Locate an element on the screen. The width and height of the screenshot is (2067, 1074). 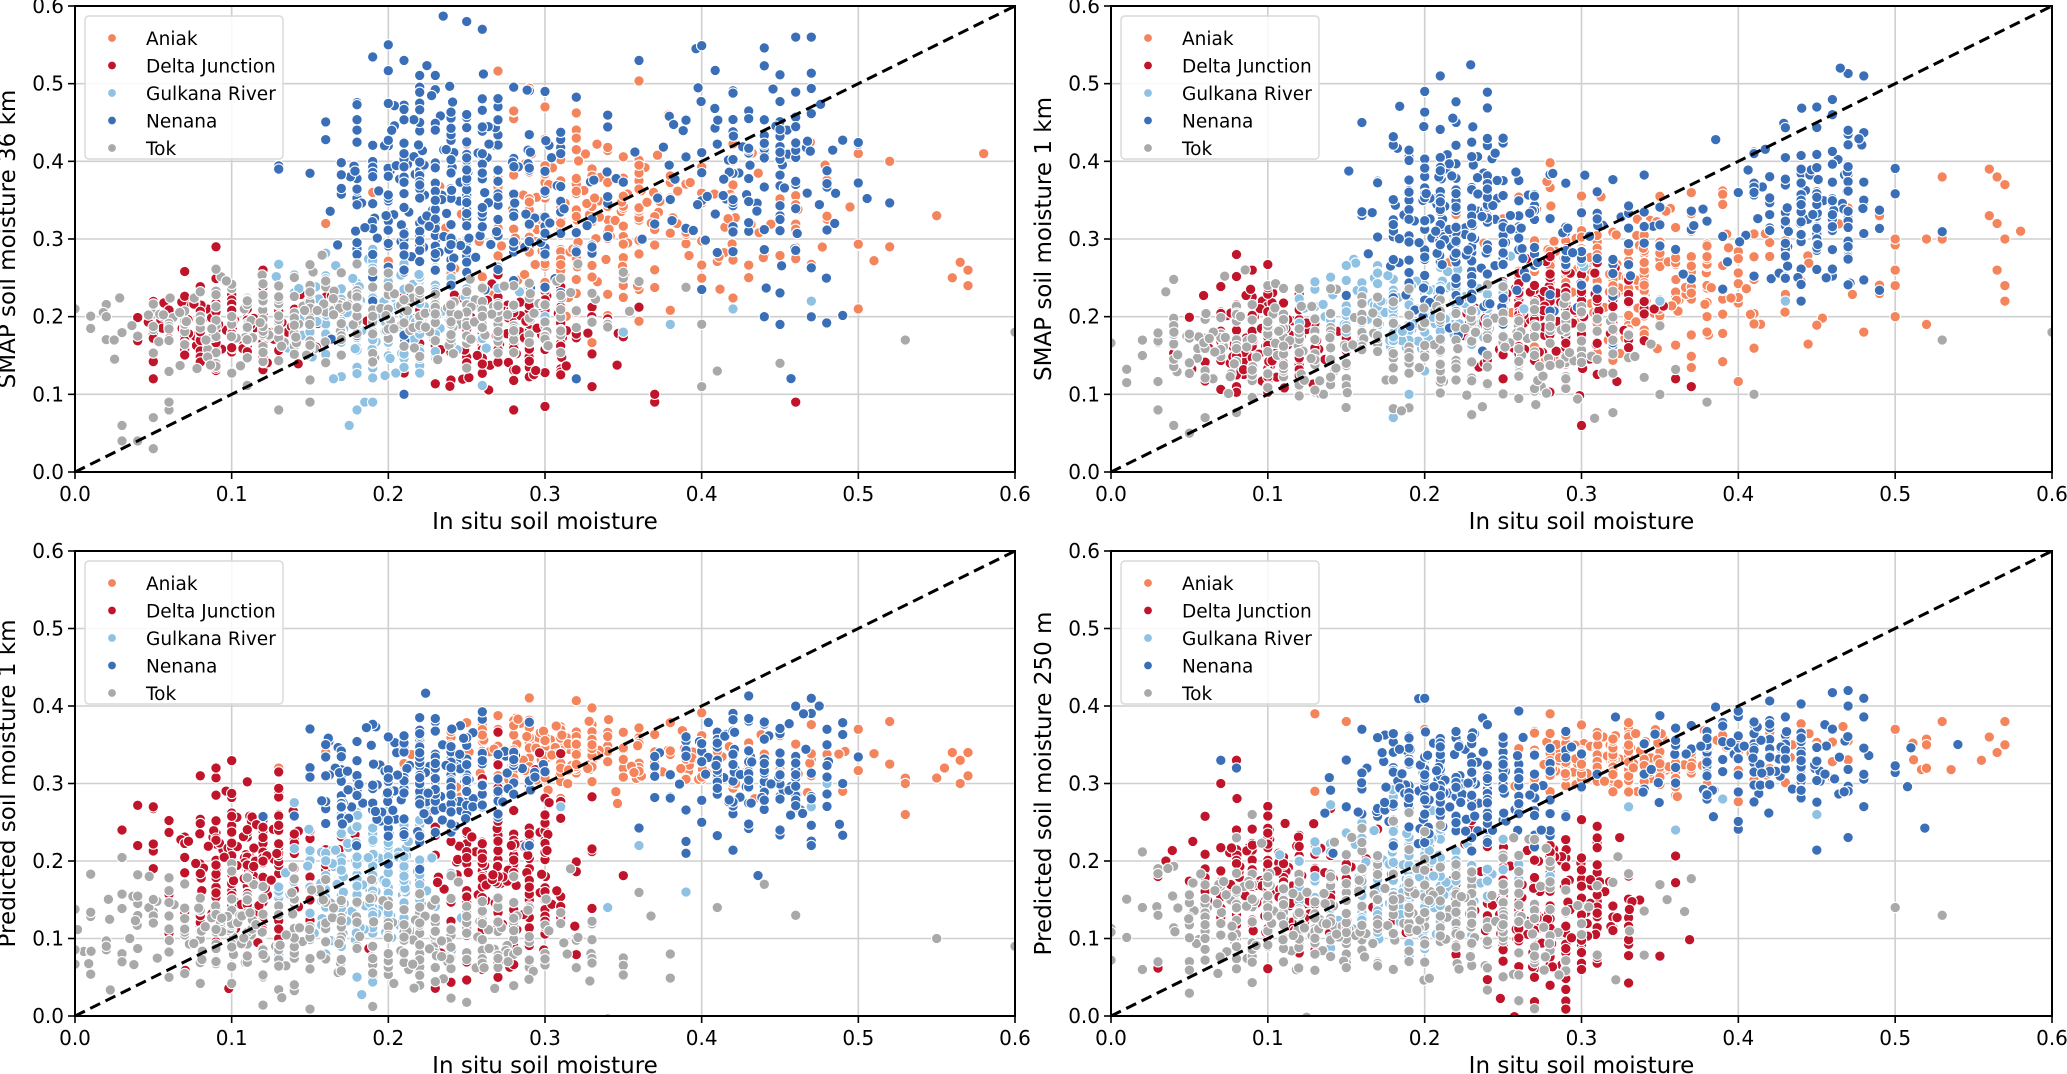
legend-label: Gulkana River is located at coordinates (1247, 94).